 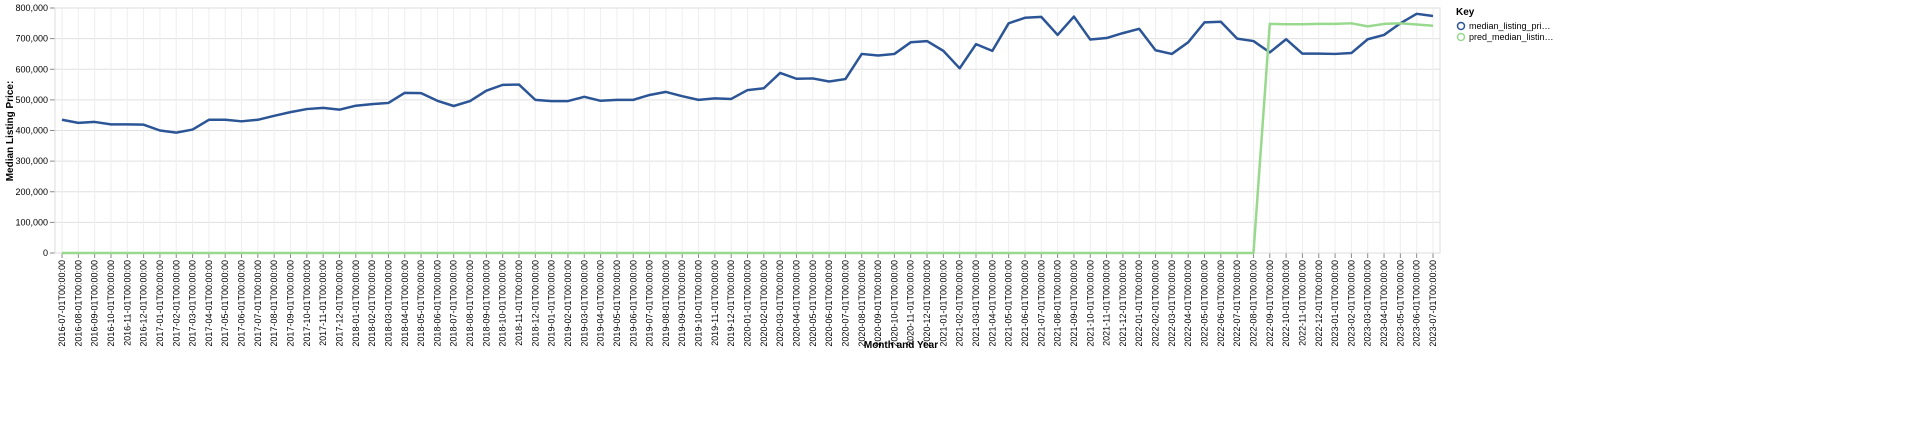 What do you see at coordinates (176, 303) in the screenshot?
I see `x-tick-label: 2017-02-01T00:00:00` at bounding box center [176, 303].